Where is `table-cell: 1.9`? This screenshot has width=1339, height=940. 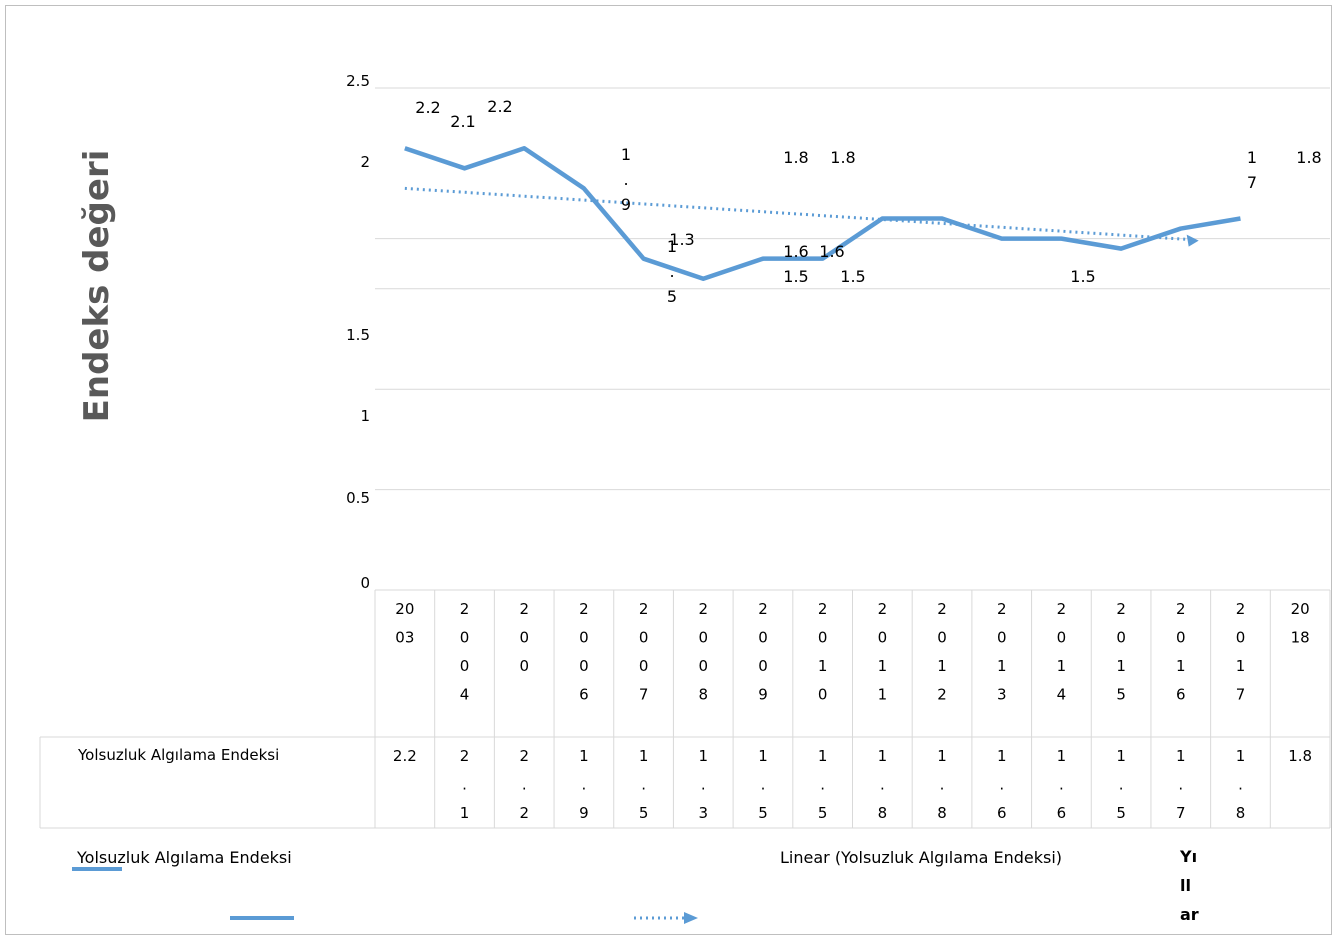
table-cell: 1.9 is located at coordinates (584, 784).